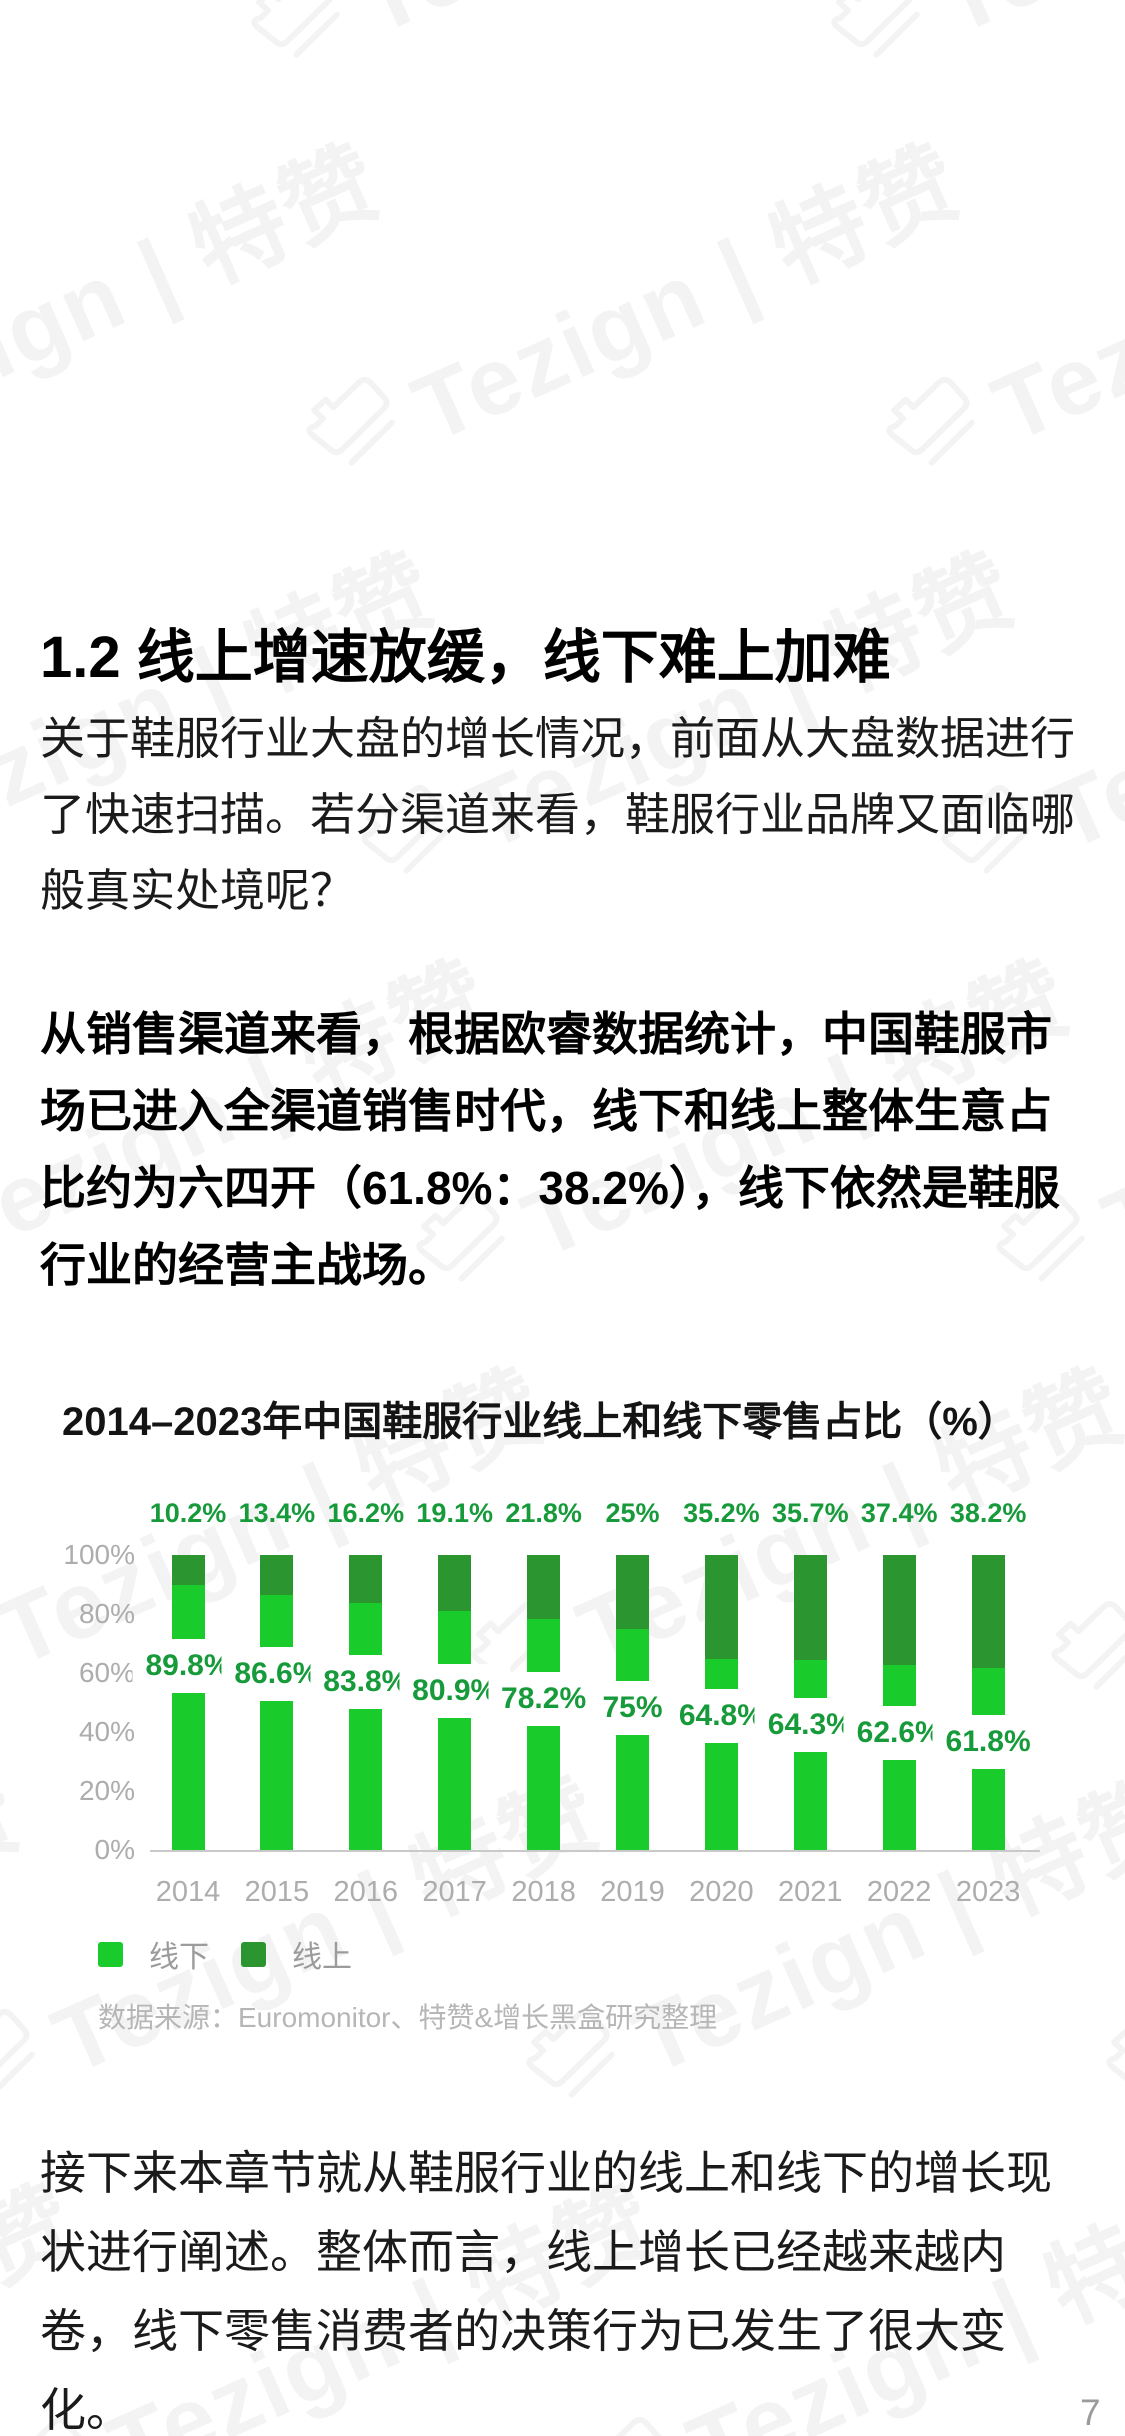 This screenshot has width=1125, height=2436. What do you see at coordinates (179, 1957) in the screenshot?
I see `legend-label: 线下` at bounding box center [179, 1957].